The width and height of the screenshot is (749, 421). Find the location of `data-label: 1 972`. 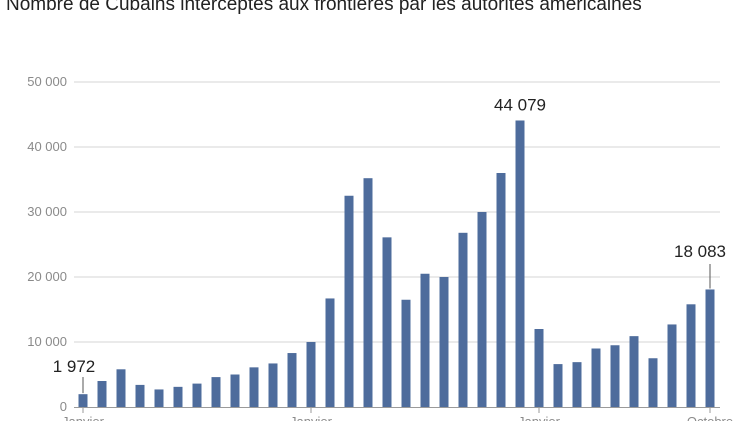

data-label: 1 972 is located at coordinates (74, 366).